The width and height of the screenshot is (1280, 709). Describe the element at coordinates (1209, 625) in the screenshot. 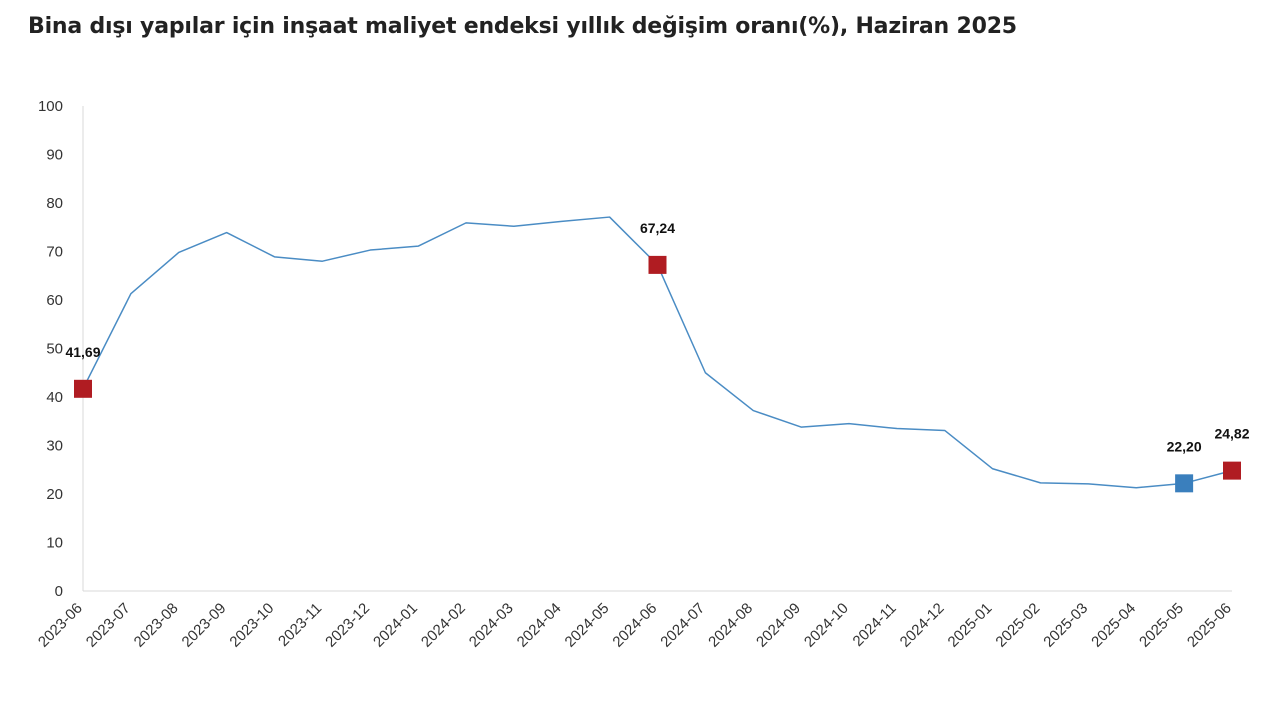

I see `x-tick-label: 2025-06` at that location.